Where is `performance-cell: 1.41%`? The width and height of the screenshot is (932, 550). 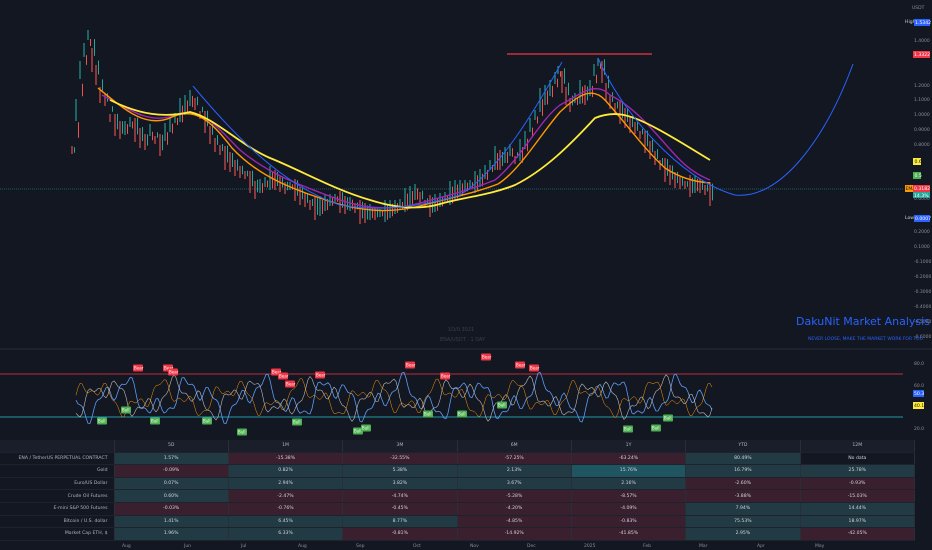 performance-cell: 1.41% is located at coordinates (171, 522).